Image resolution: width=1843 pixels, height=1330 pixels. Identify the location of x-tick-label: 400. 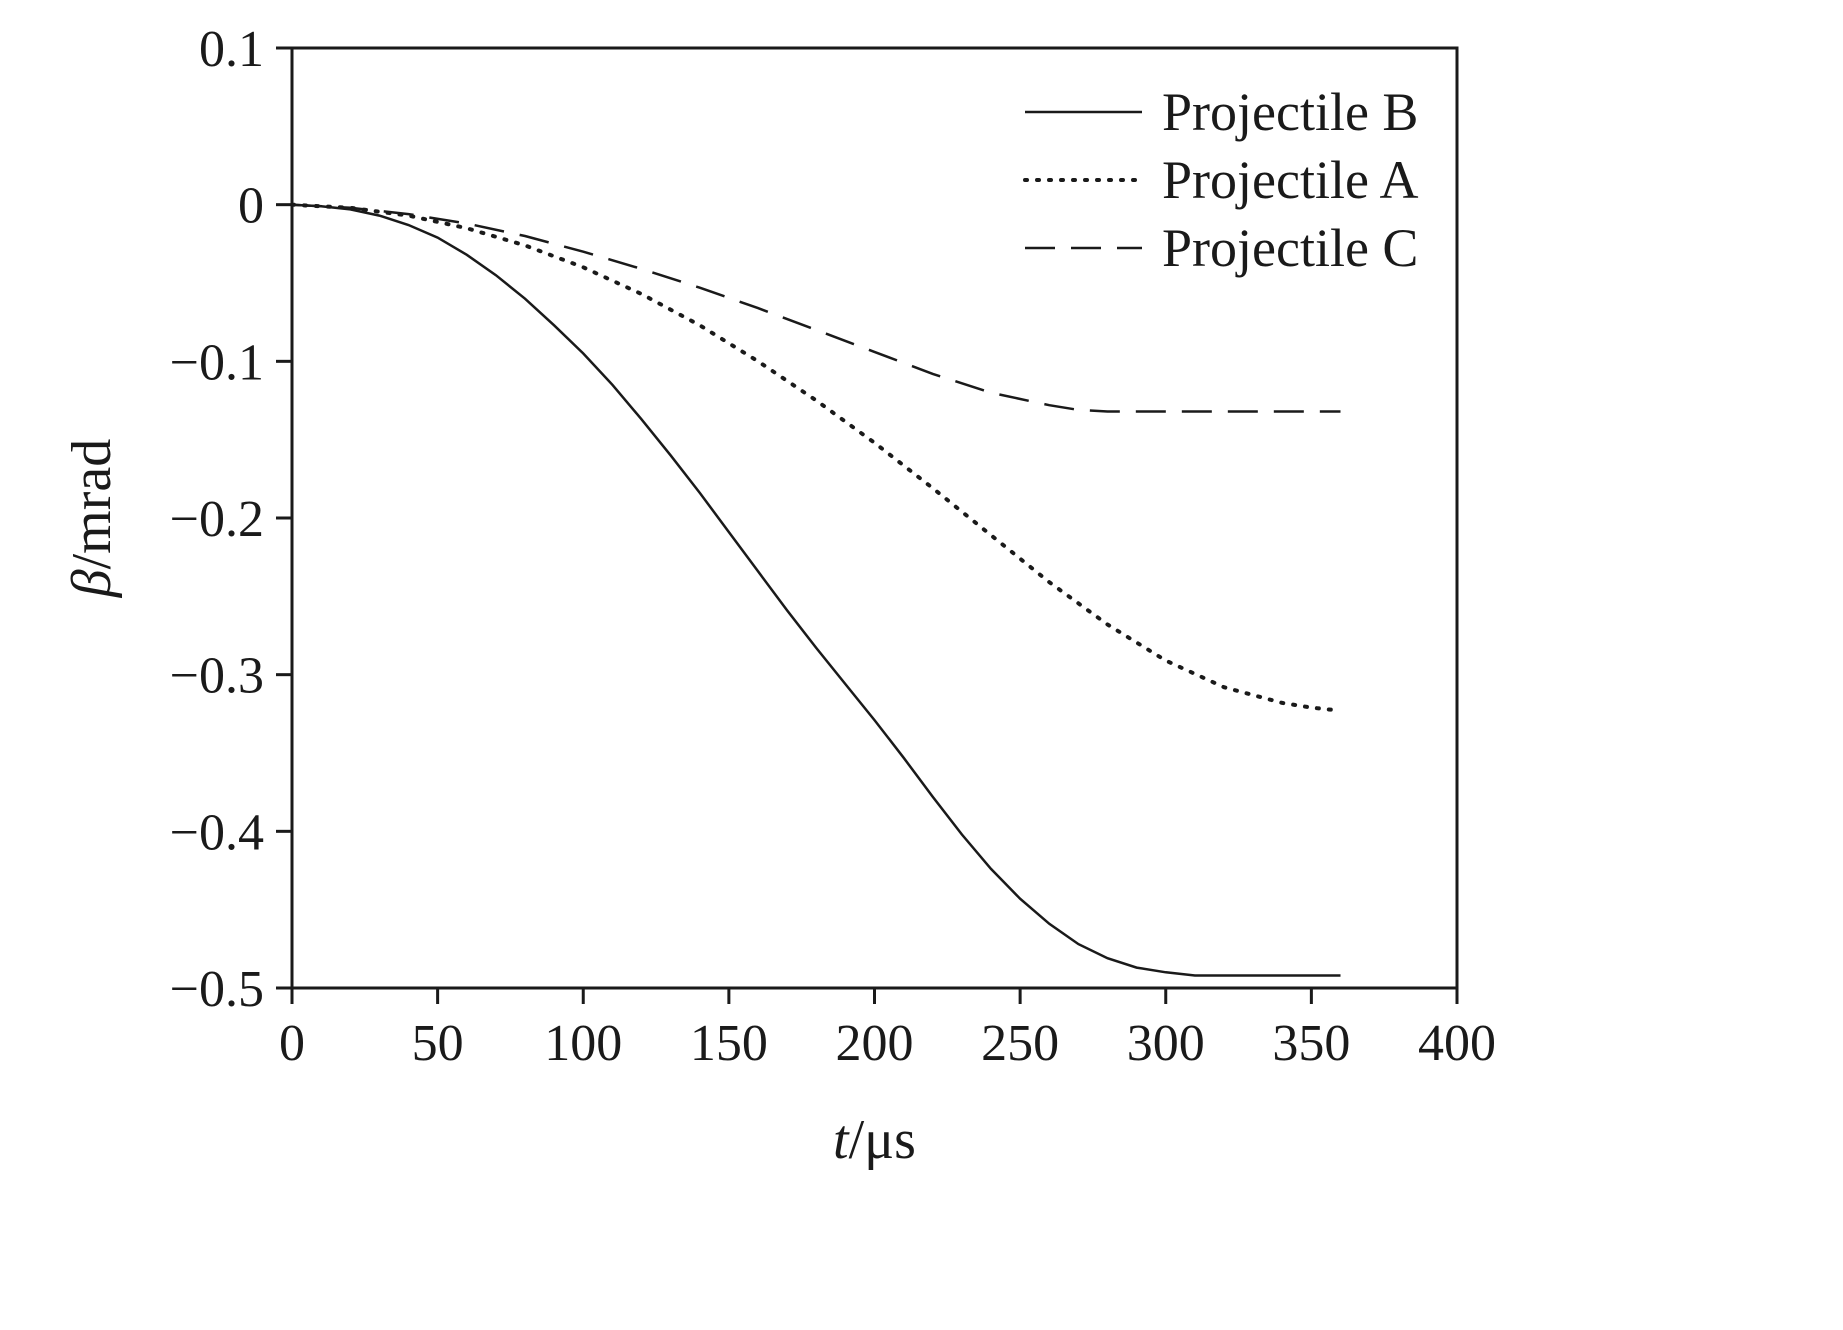
(1457, 1043).